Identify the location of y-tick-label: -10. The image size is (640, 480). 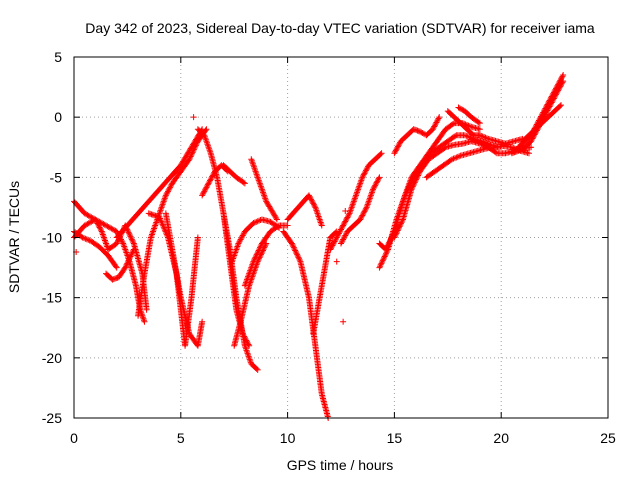
(52, 238).